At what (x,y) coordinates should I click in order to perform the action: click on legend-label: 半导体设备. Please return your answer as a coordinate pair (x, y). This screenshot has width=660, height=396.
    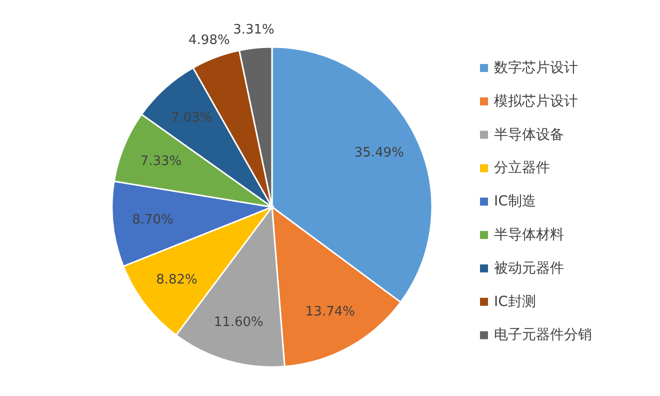
    Looking at the image, I should click on (529, 134).